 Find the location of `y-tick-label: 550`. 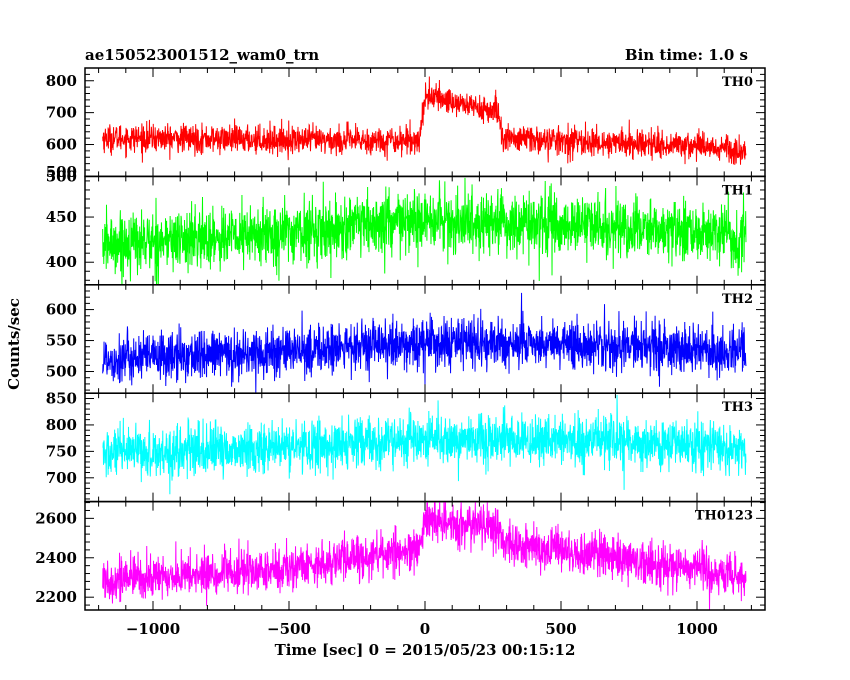

y-tick-label: 550 is located at coordinates (61, 341).